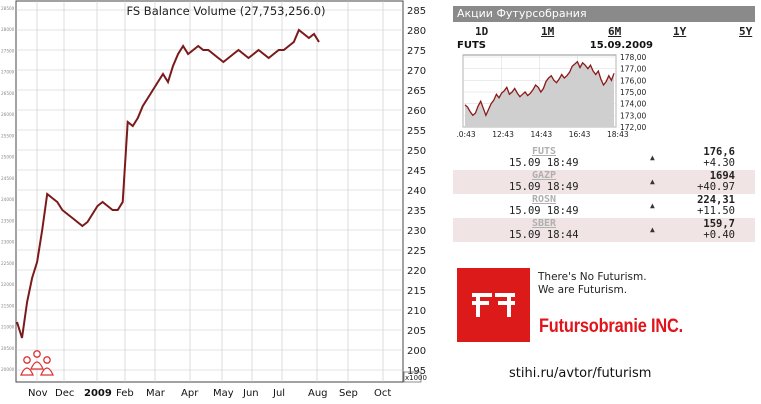 Image resolution: width=761 pixels, height=404 pixels. Describe the element at coordinates (633, 80) in the screenshot. I see `mini-y-tick-label: 176,00` at that location.